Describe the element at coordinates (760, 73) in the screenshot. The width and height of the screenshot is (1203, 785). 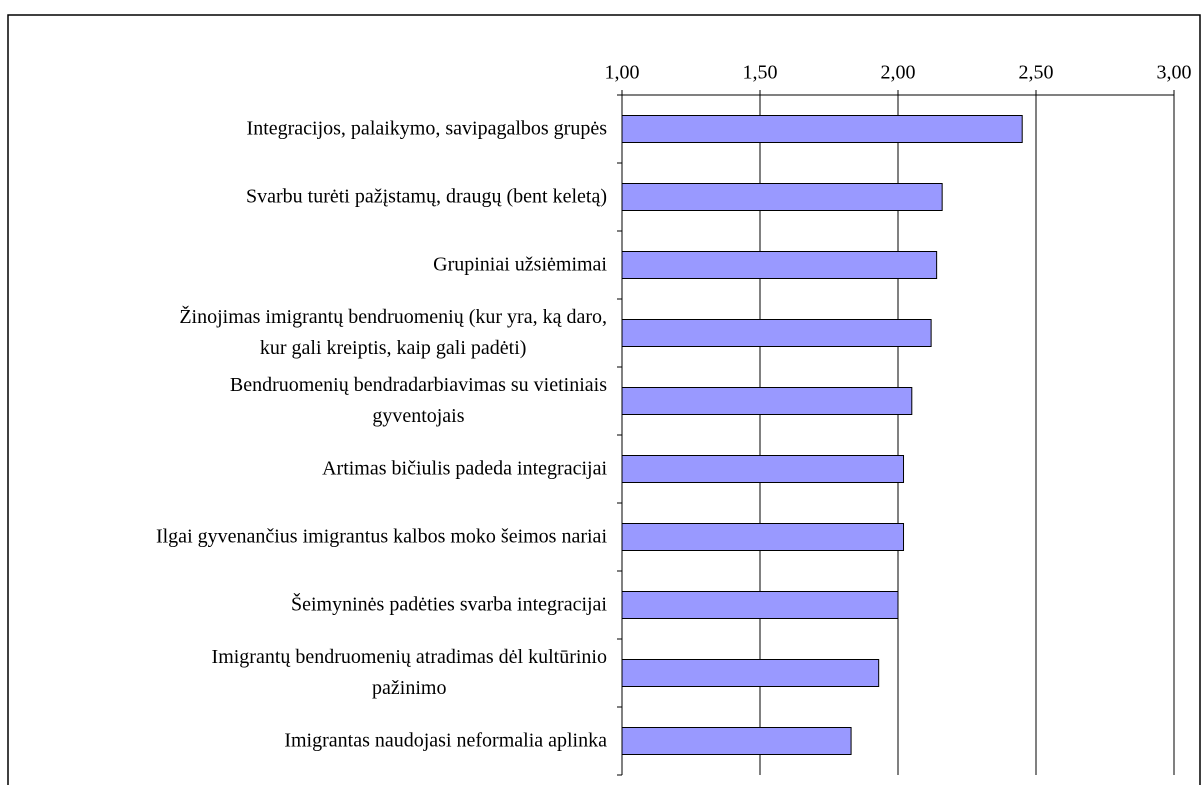
I see `x-tick-label: 1,50` at that location.